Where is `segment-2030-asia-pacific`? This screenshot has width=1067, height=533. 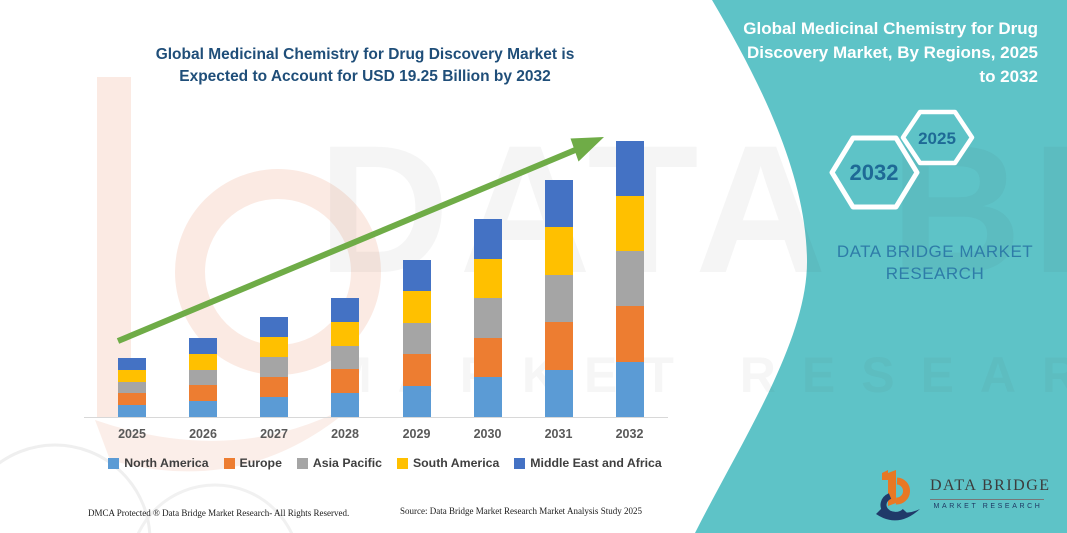 segment-2030-asia-pacific is located at coordinates (487, 318).